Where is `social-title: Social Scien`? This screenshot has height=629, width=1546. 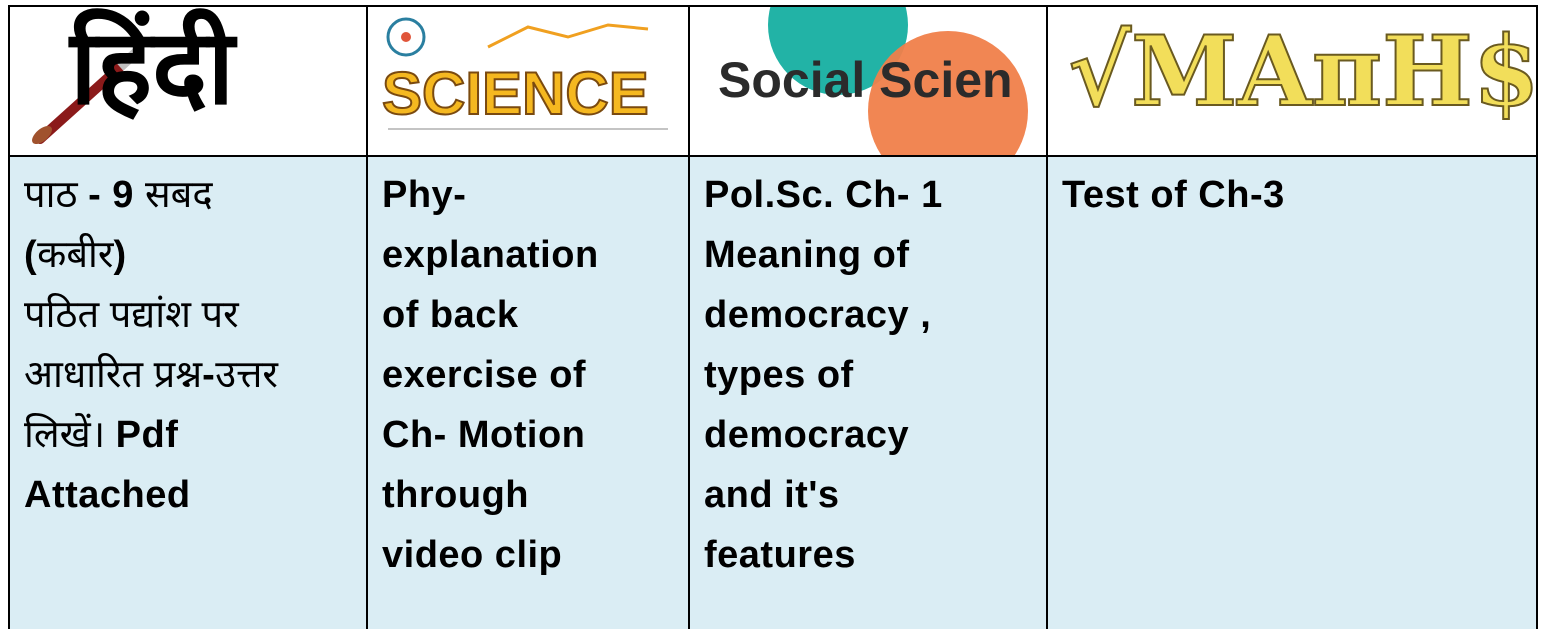 social-title: Social Scien is located at coordinates (865, 80).